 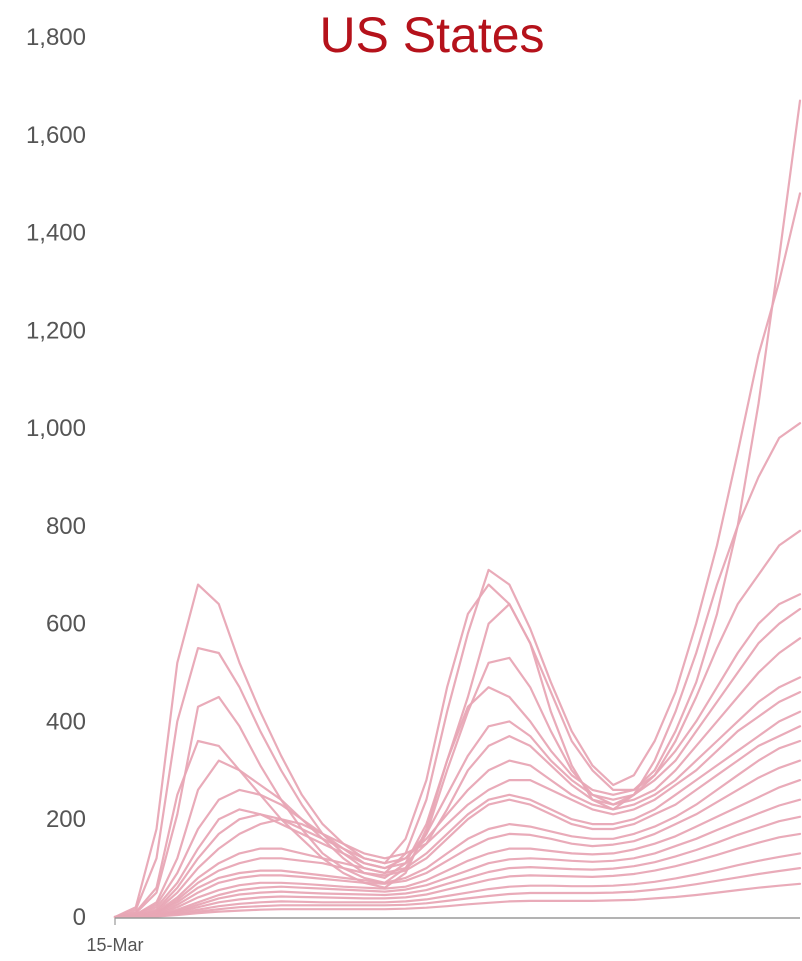 I want to click on y-tick-label: 1,400, so click(x=56, y=233).